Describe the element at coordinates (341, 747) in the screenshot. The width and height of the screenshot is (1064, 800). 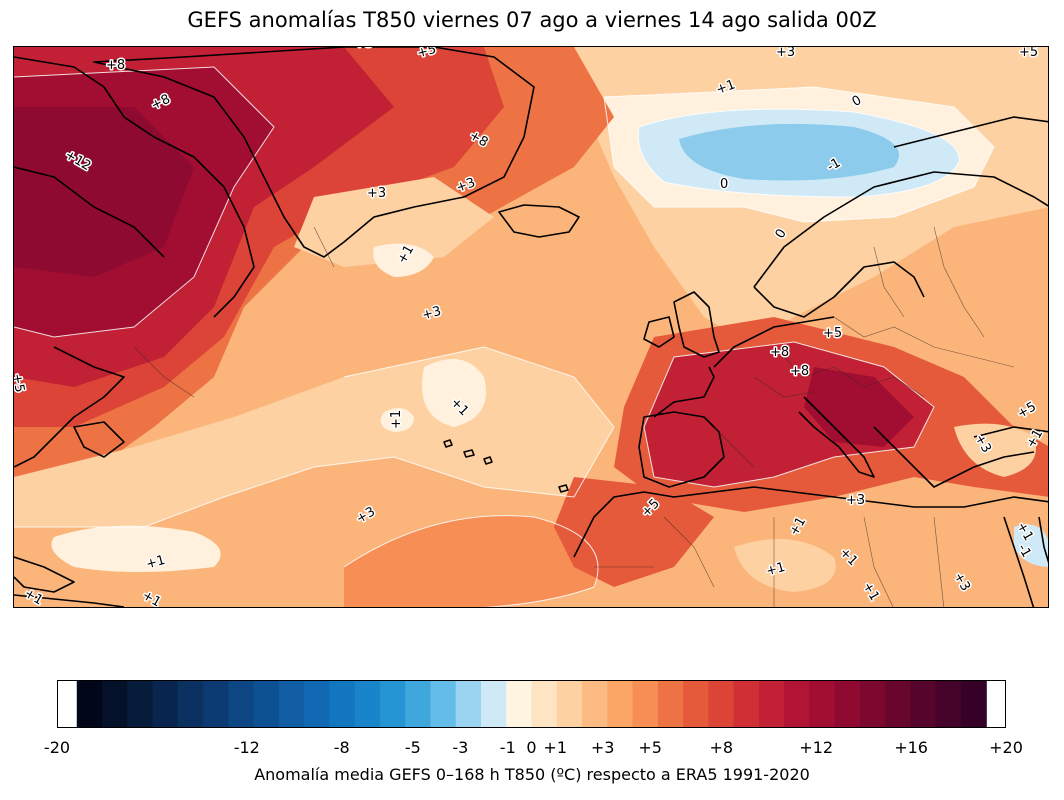
I see `colorbar-tick-label: -8` at that location.